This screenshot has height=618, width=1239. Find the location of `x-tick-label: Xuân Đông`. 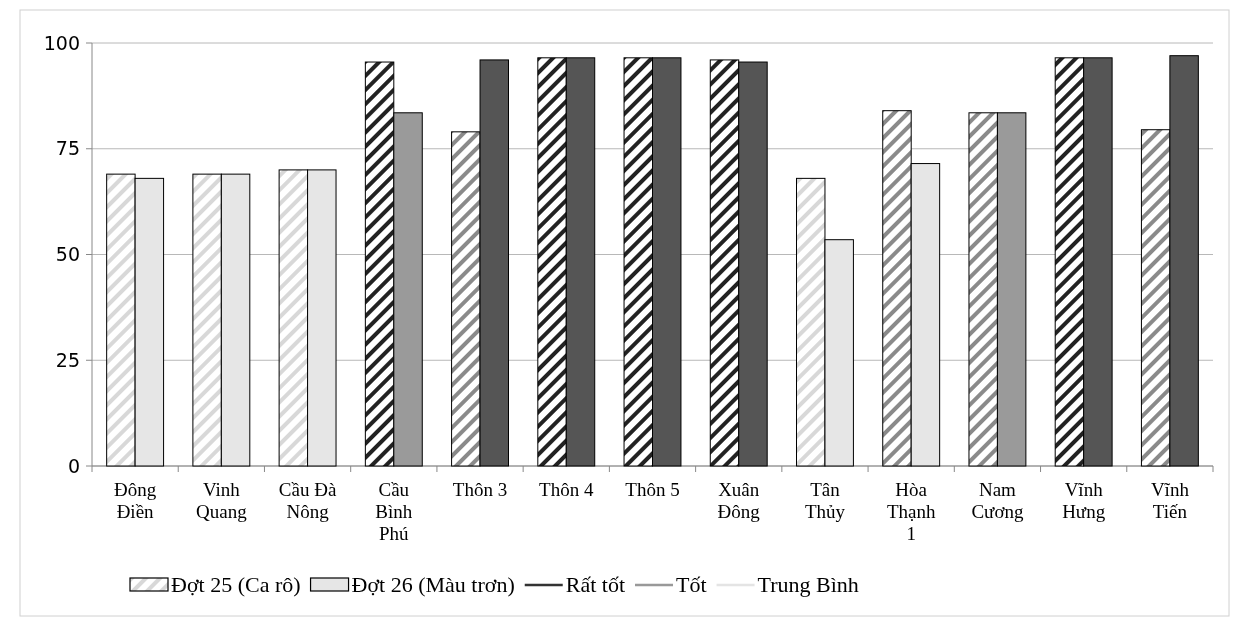

x-tick-label: Xuân Đông is located at coordinates (739, 500).